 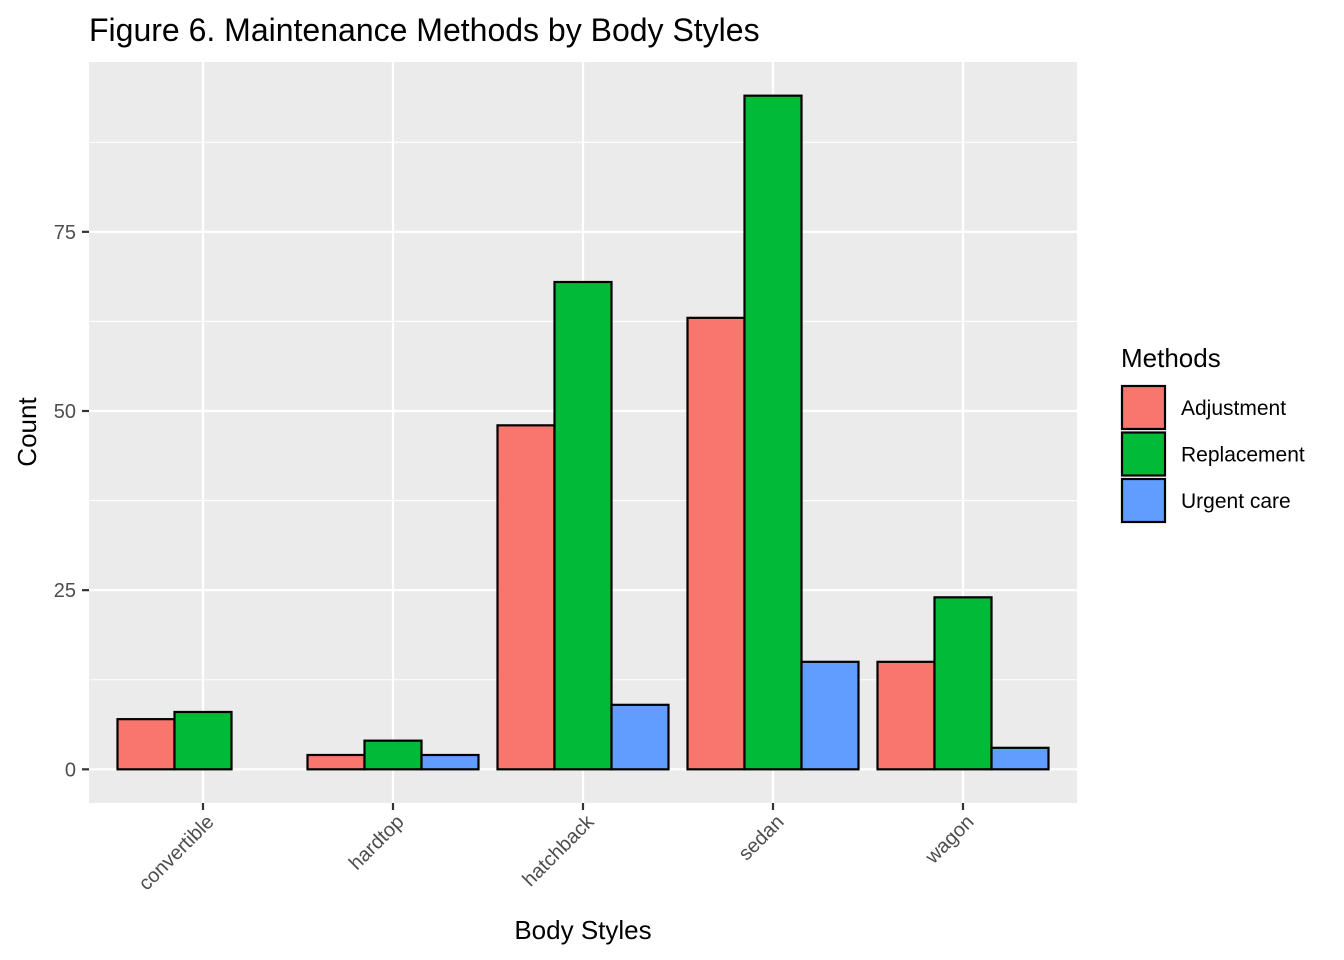 What do you see at coordinates (1236, 501) in the screenshot?
I see `legend-label: Urgent care` at bounding box center [1236, 501].